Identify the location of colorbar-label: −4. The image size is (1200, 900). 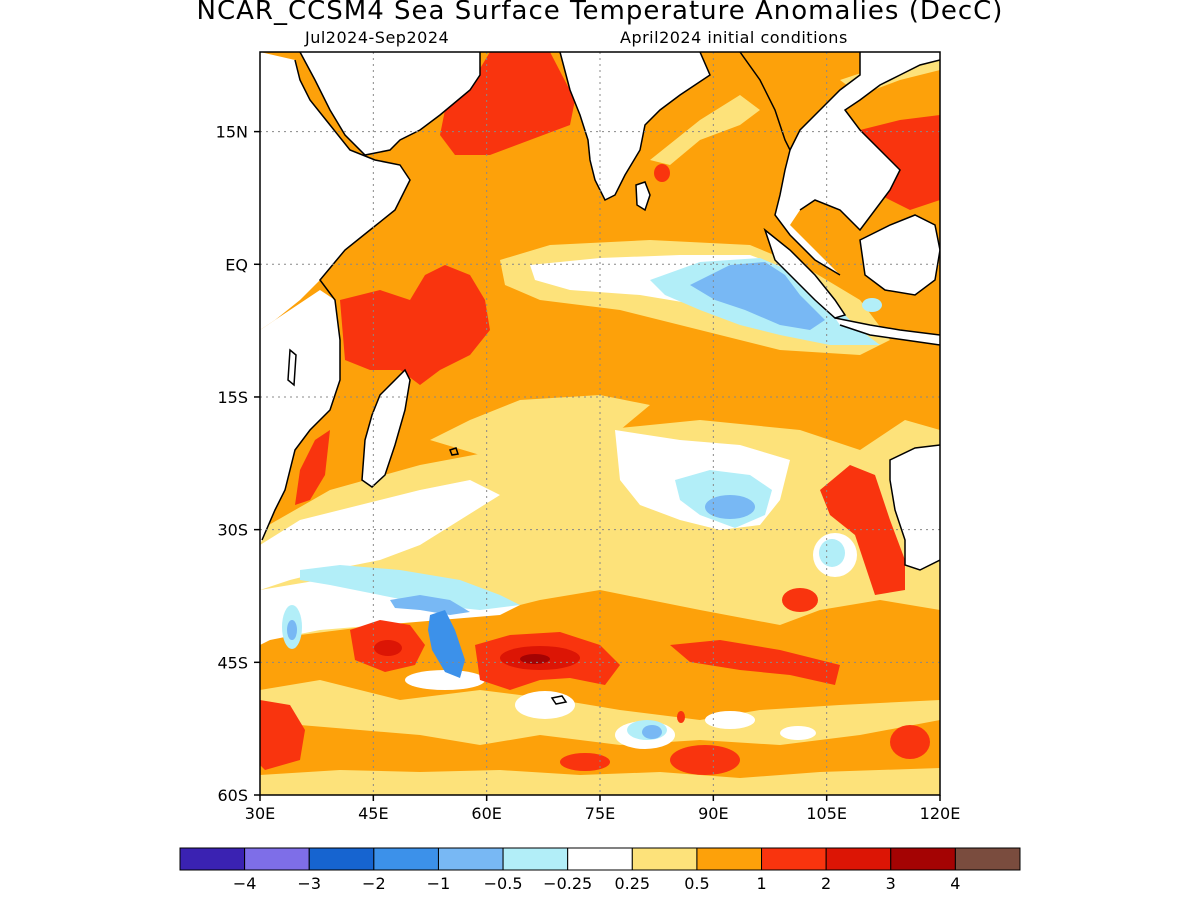
(245, 883).